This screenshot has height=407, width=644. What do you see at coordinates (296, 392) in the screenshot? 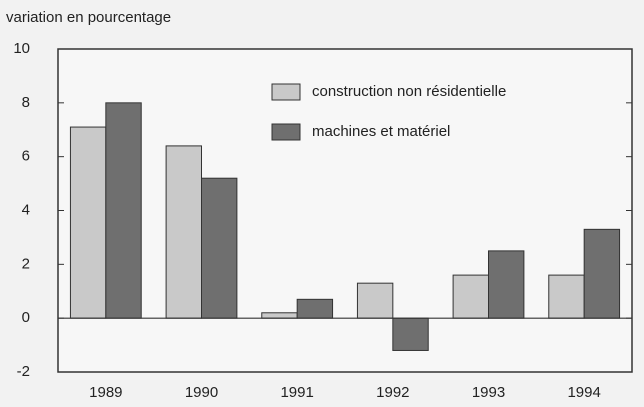
I see `x-tick-label: 1991` at bounding box center [296, 392].